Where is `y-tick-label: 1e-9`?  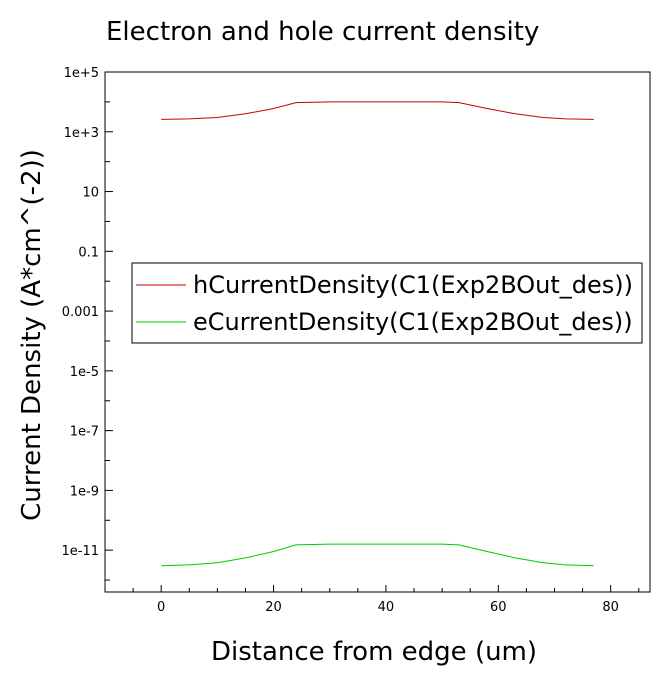
y-tick-label: 1e-9 is located at coordinates (84, 491).